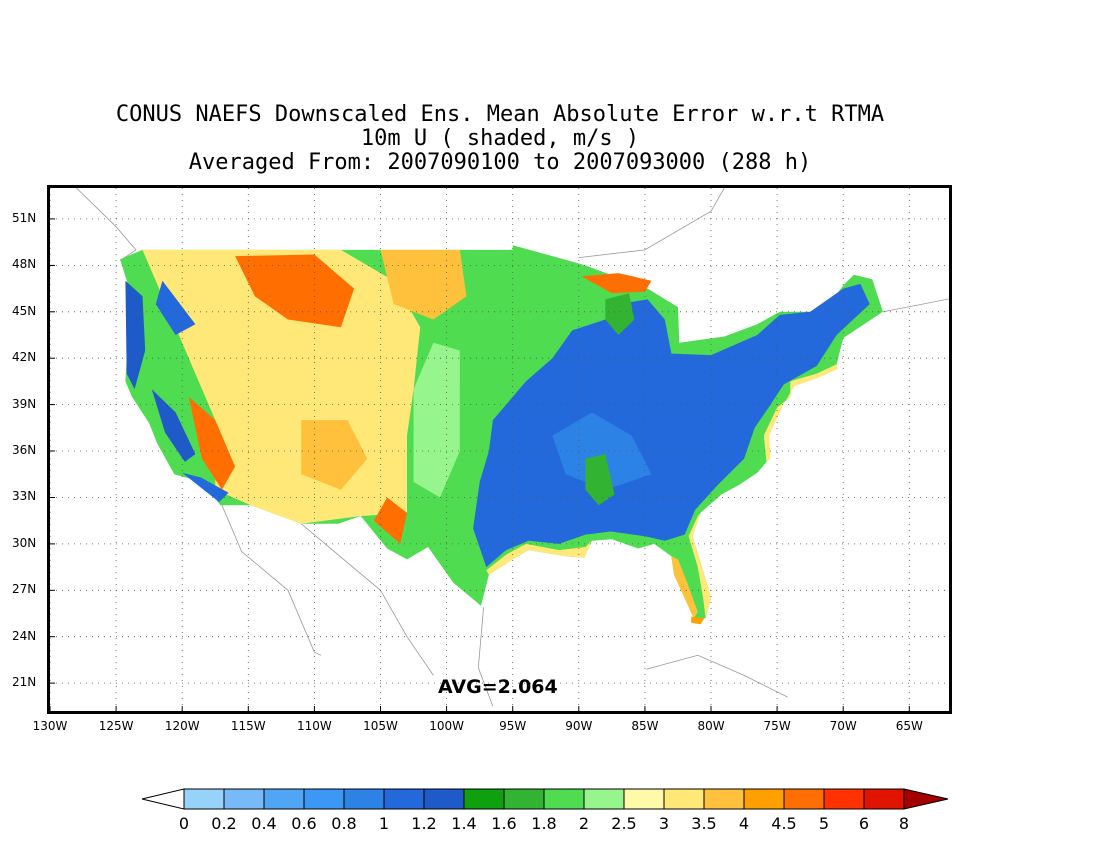 Image resolution: width=1100 pixels, height=850 pixels. What do you see at coordinates (784, 823) in the screenshot?
I see `colorbar-label: 4.5` at bounding box center [784, 823].